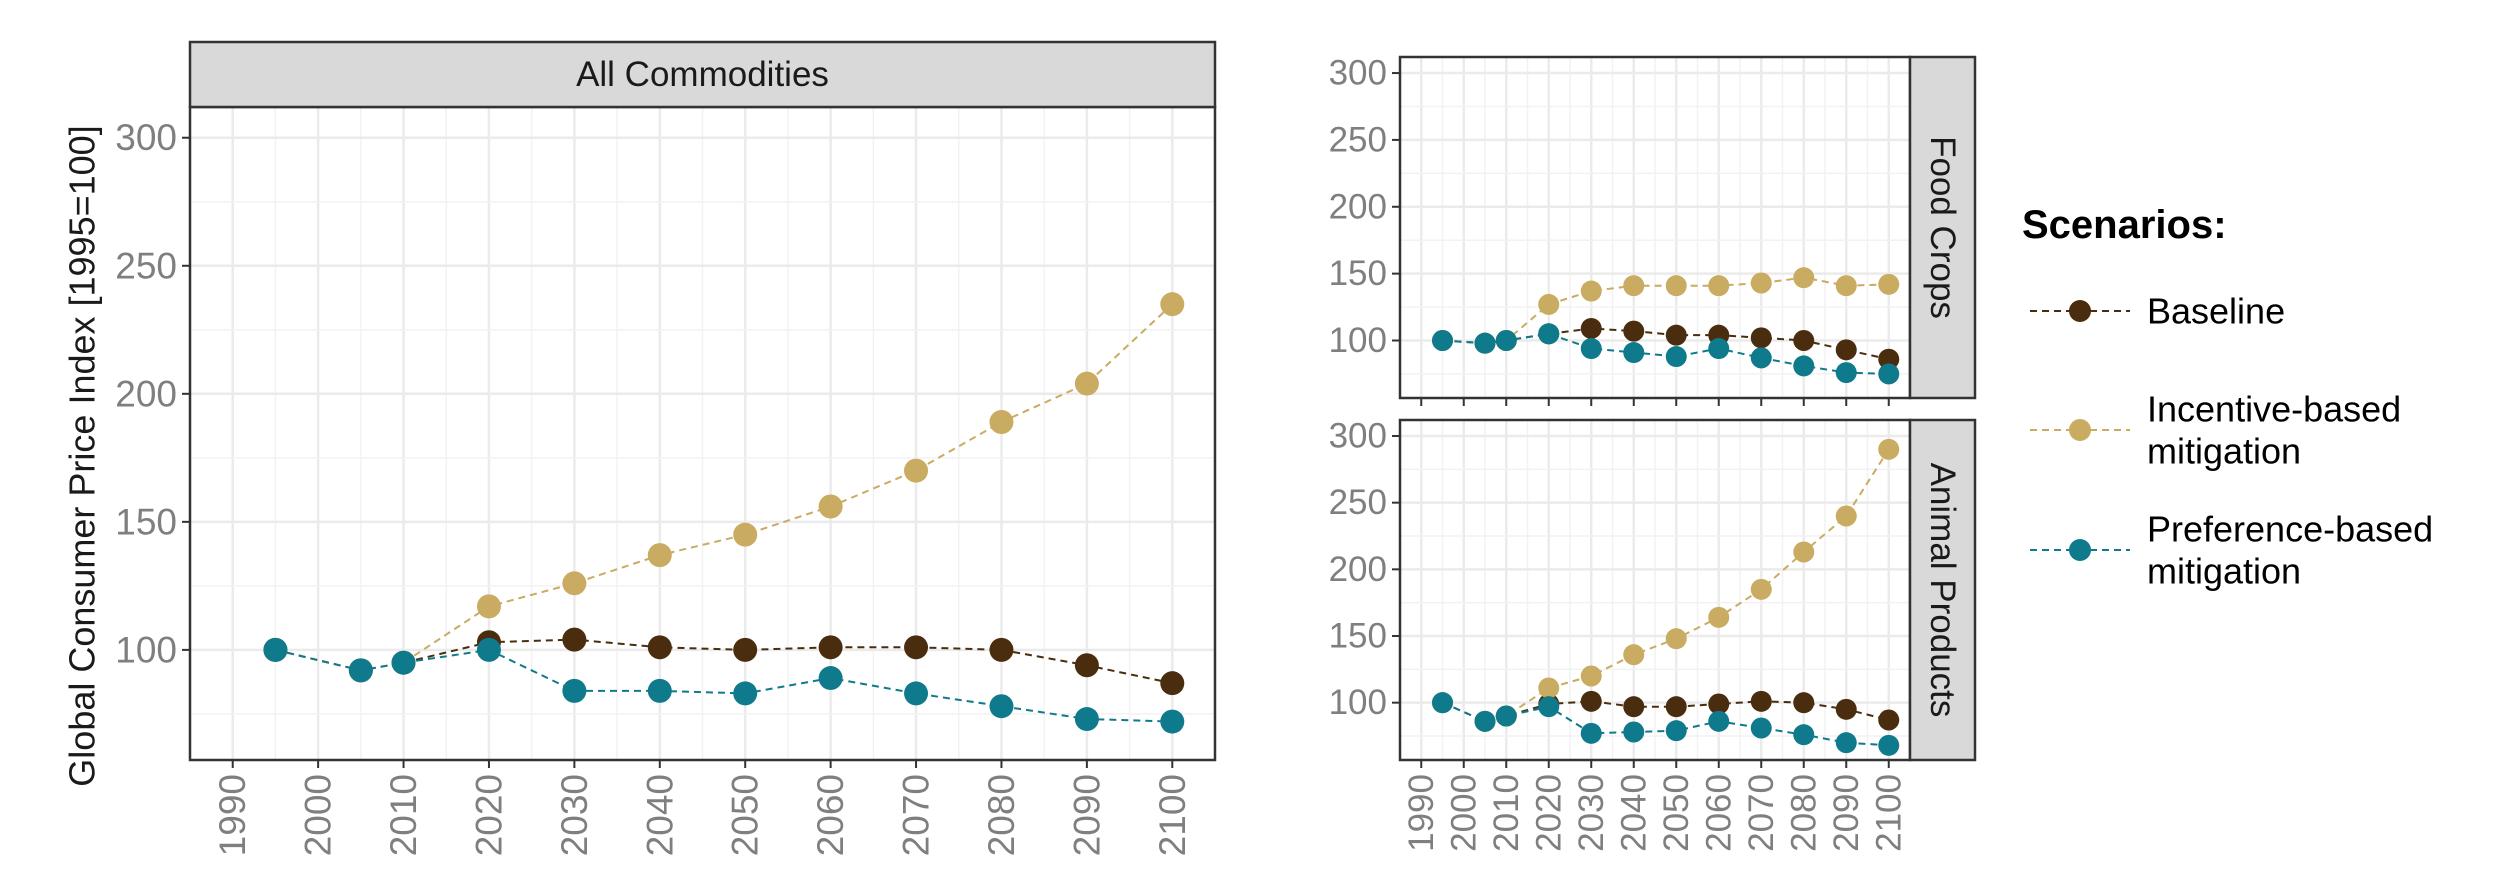 The height and width of the screenshot is (893, 2500). I want to click on strip-box, so click(702, 74).